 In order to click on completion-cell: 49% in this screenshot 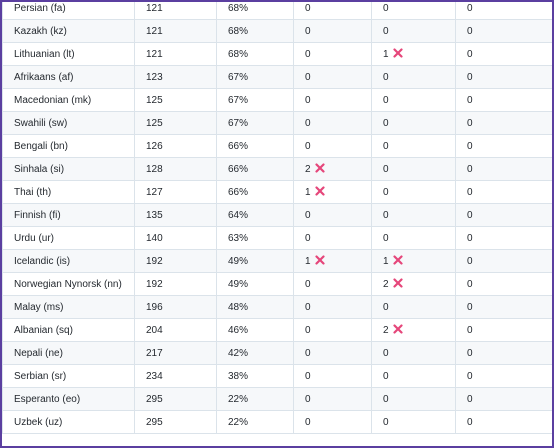, I will do `click(255, 284)`.